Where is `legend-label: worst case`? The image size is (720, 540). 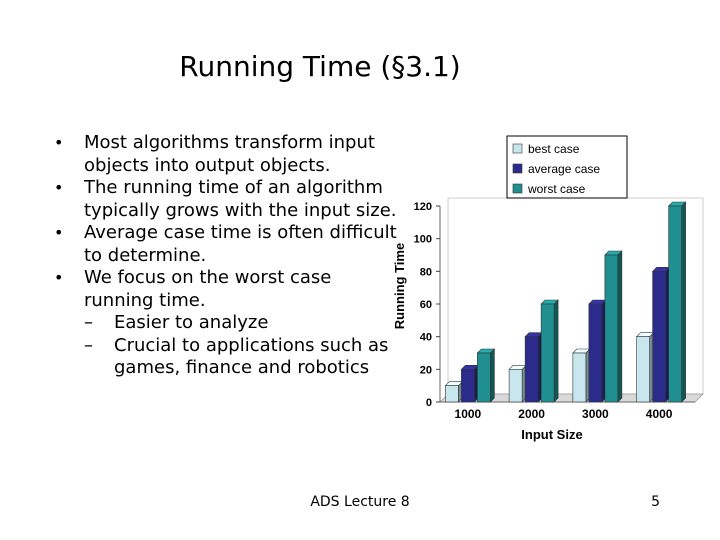
legend-label: worst case is located at coordinates (556, 189).